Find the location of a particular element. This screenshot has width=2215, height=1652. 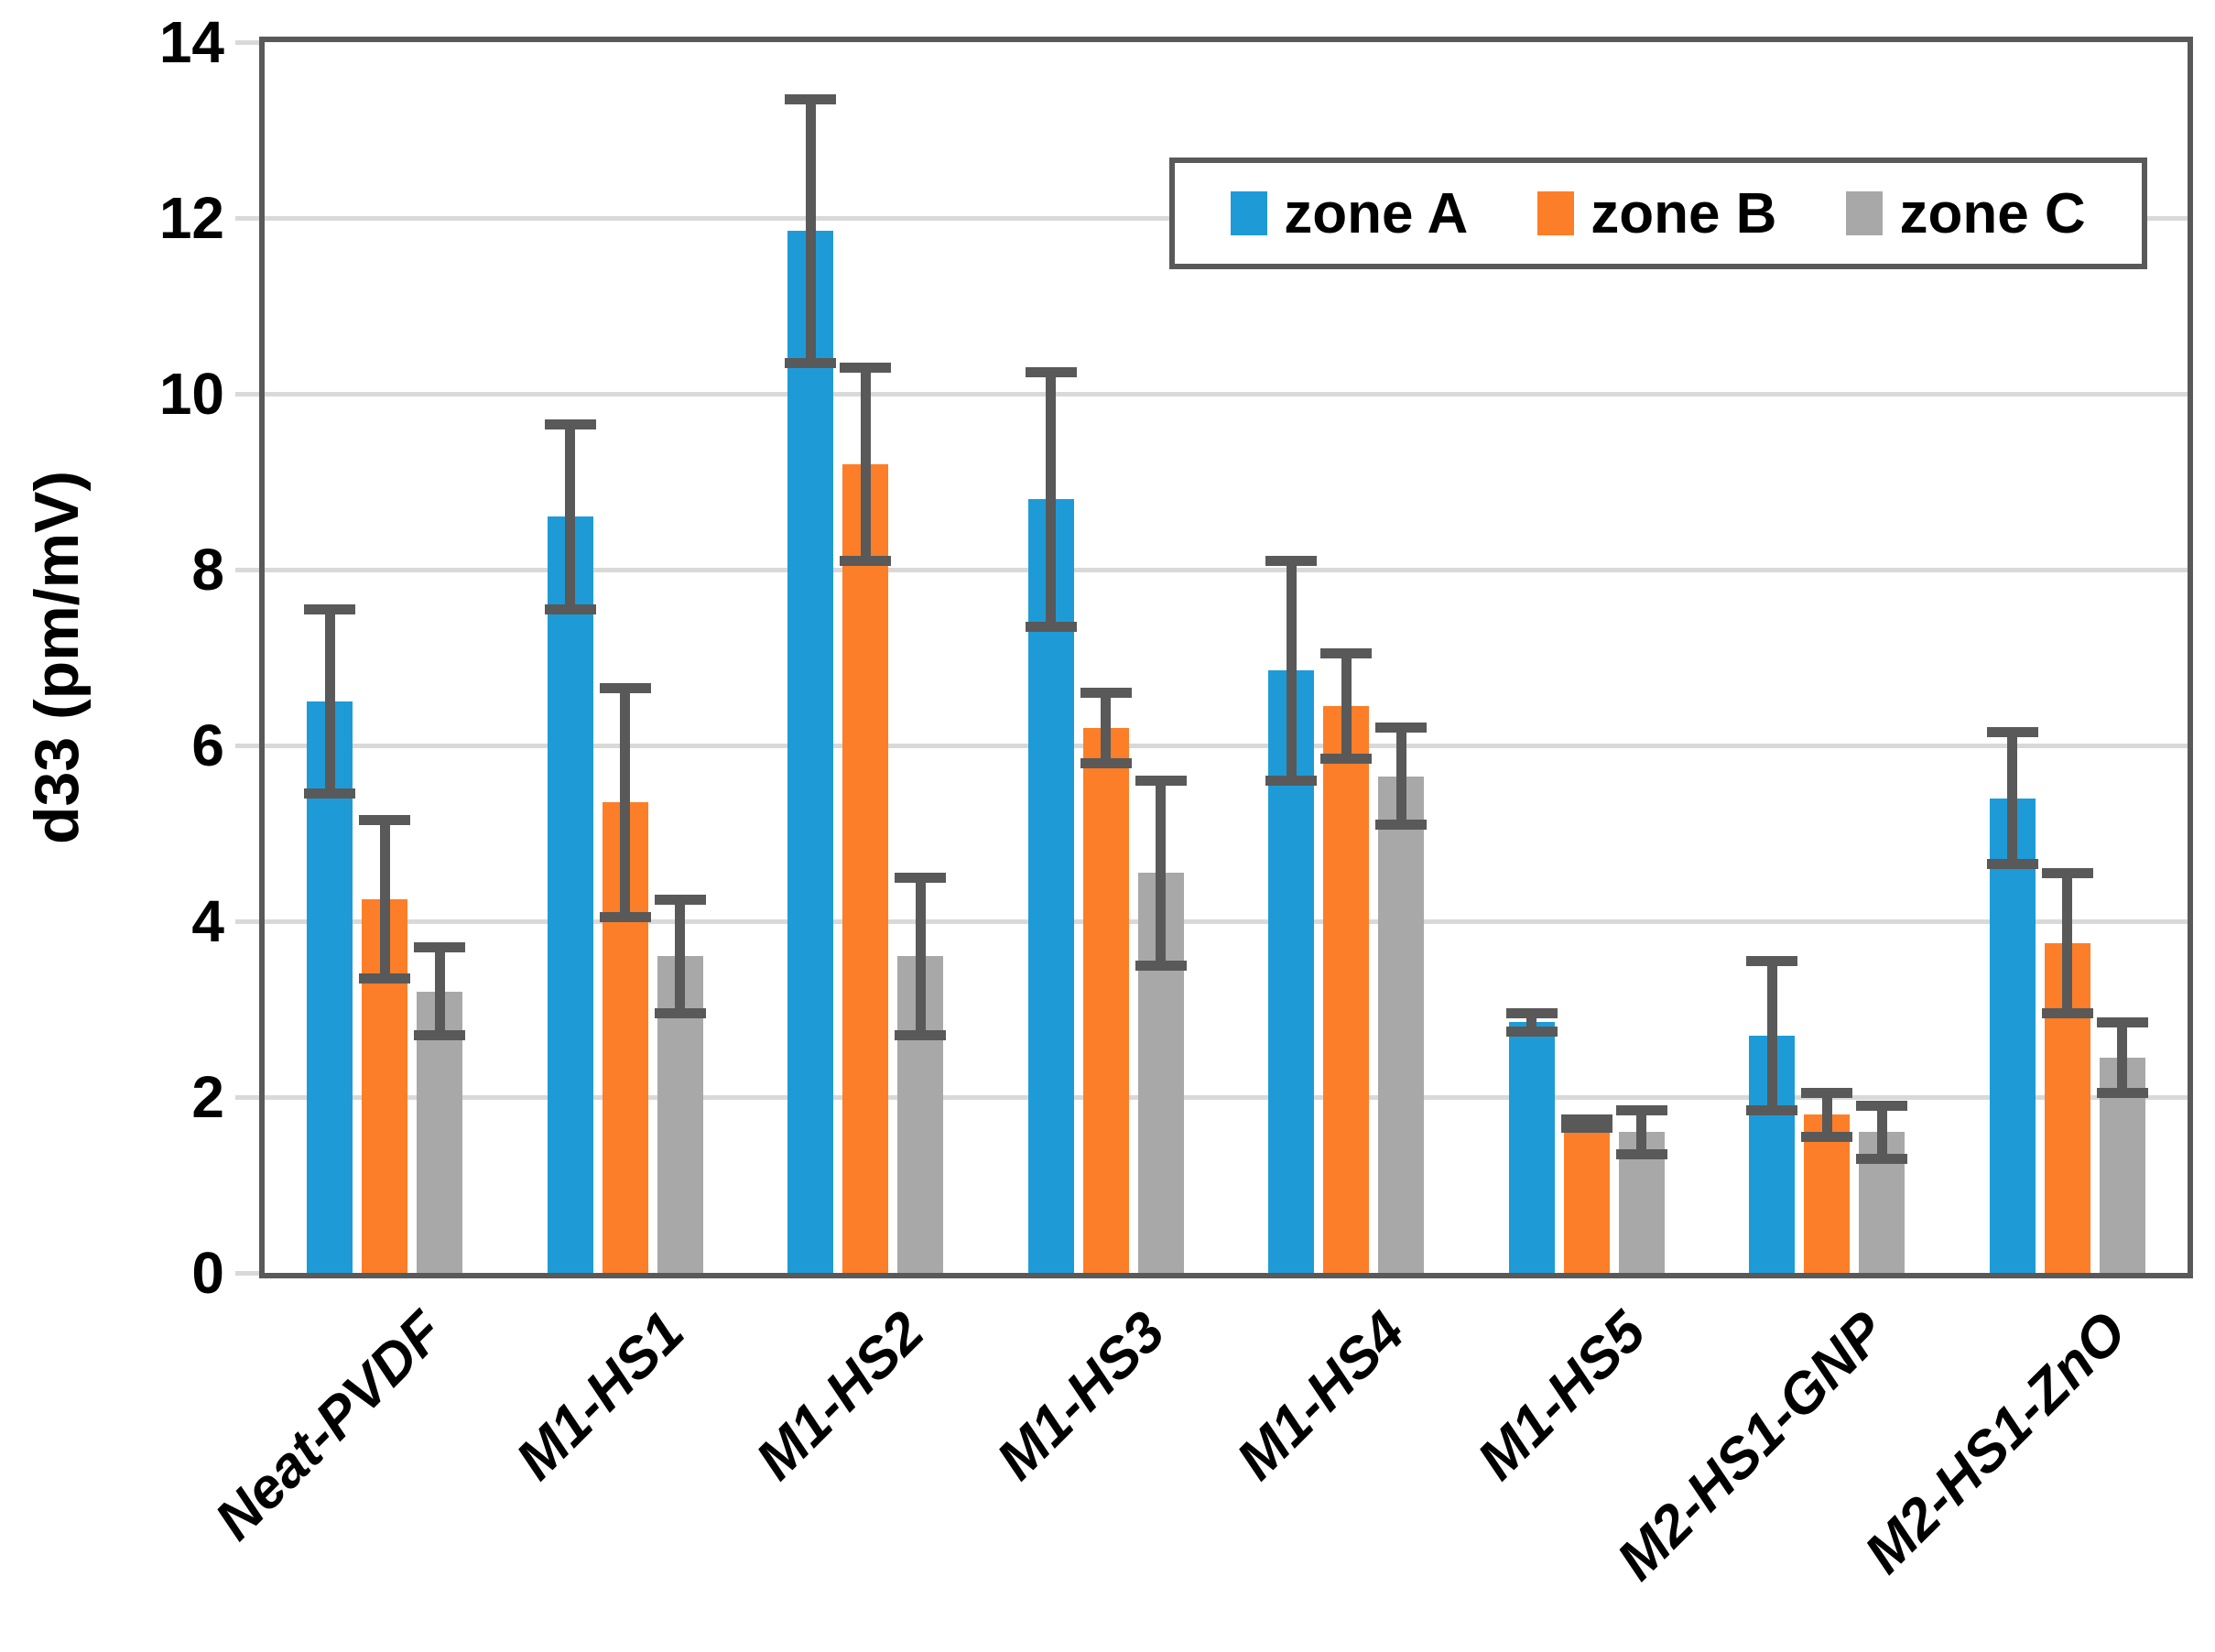

zone-a-swatch-icon is located at coordinates (1249, 213).